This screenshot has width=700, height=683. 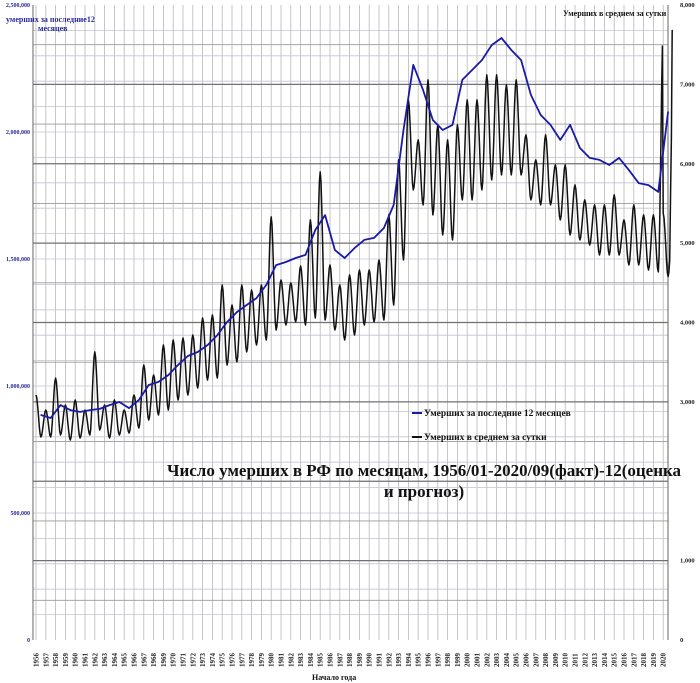 What do you see at coordinates (419, 660) in the screenshot?
I see `year-tick-label: 1995` at bounding box center [419, 660].